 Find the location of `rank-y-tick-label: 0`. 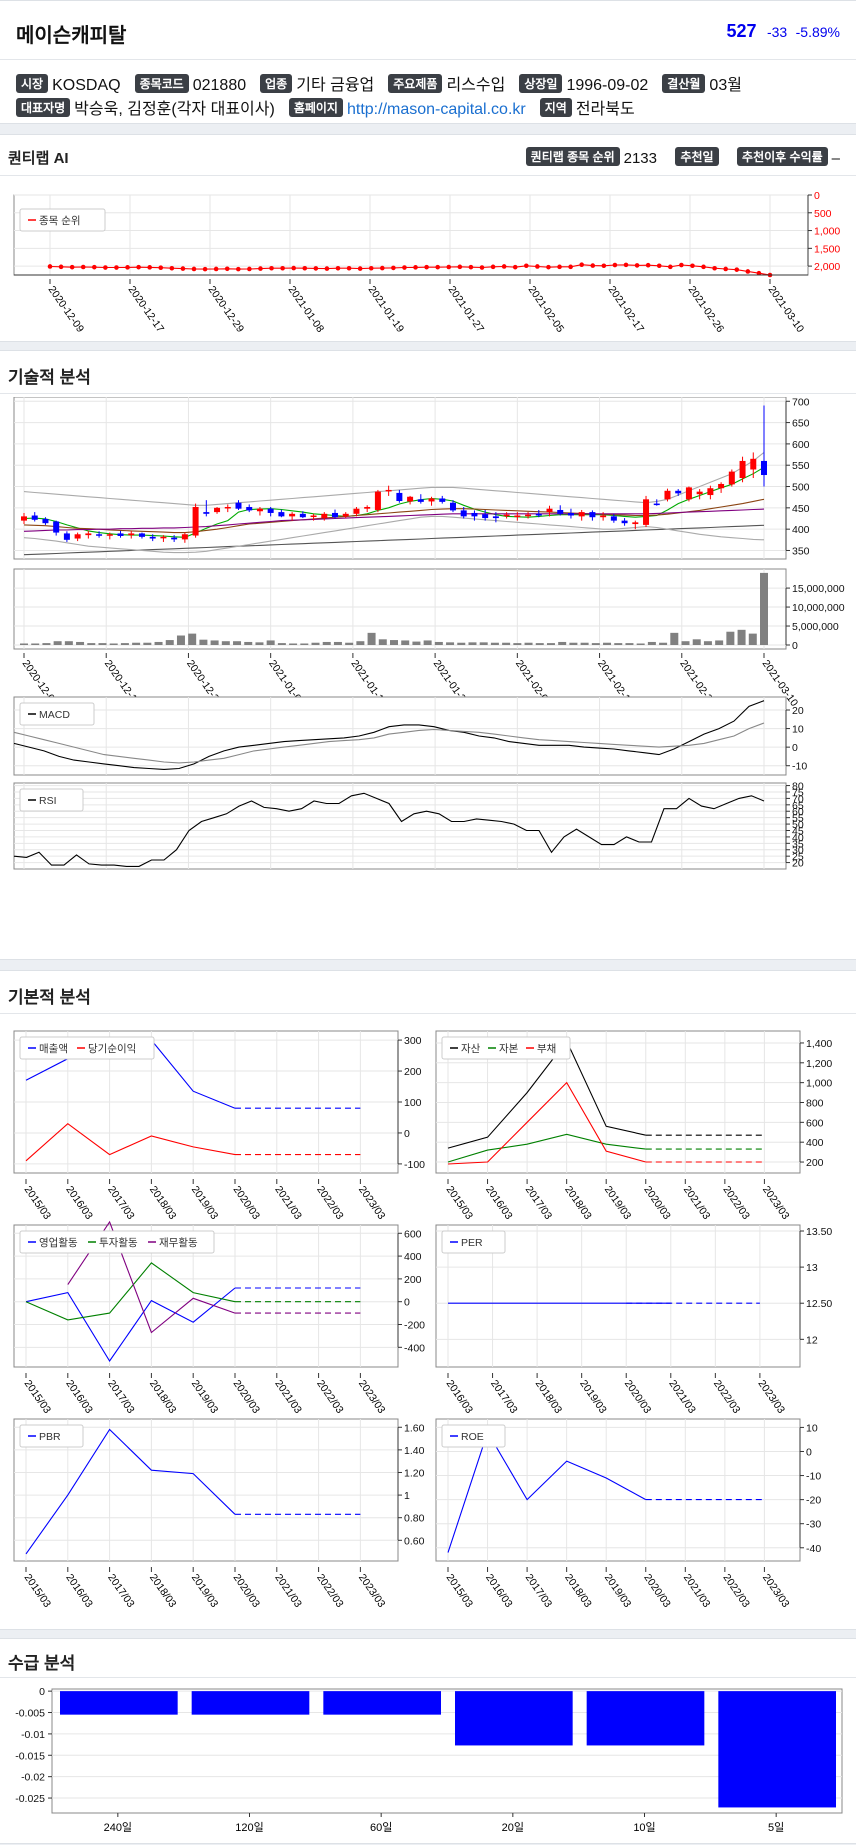

rank-y-tick-label: 0 is located at coordinates (817, 196).